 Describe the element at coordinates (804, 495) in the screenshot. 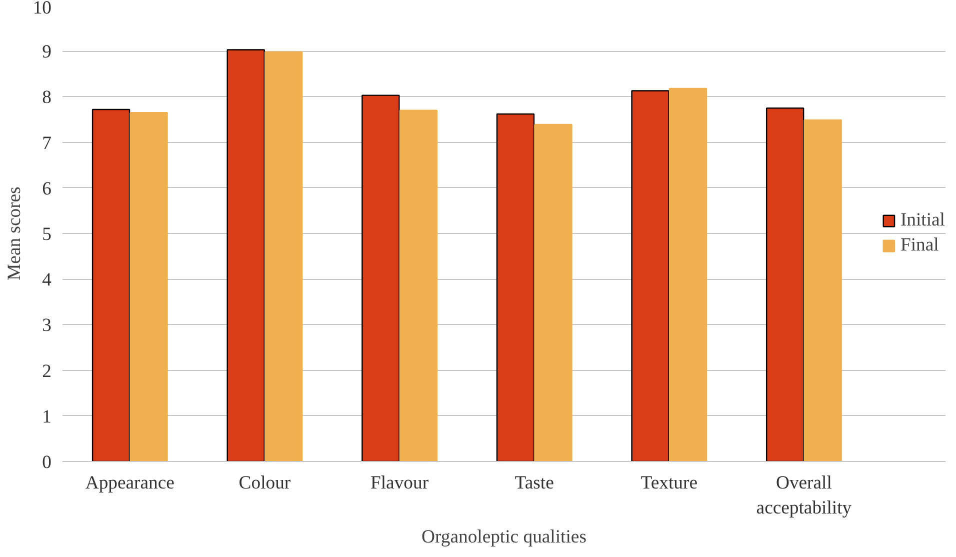

I see `x-tick-label: Overall acceptability` at that location.